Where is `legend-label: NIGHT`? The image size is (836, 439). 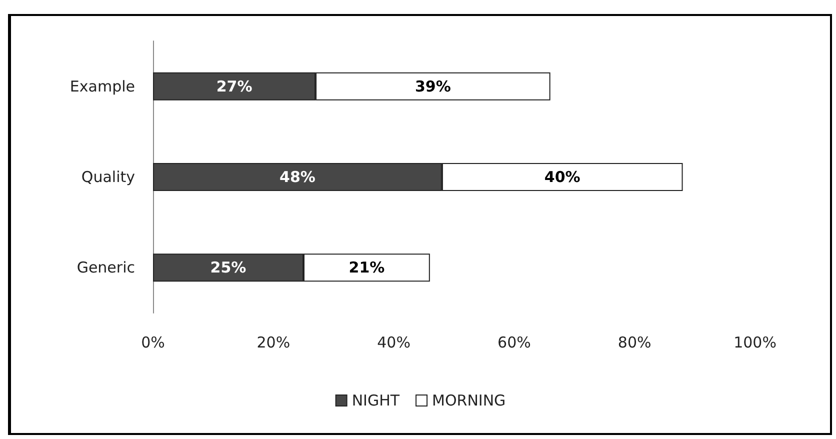
legend-label: NIGHT is located at coordinates (376, 401).